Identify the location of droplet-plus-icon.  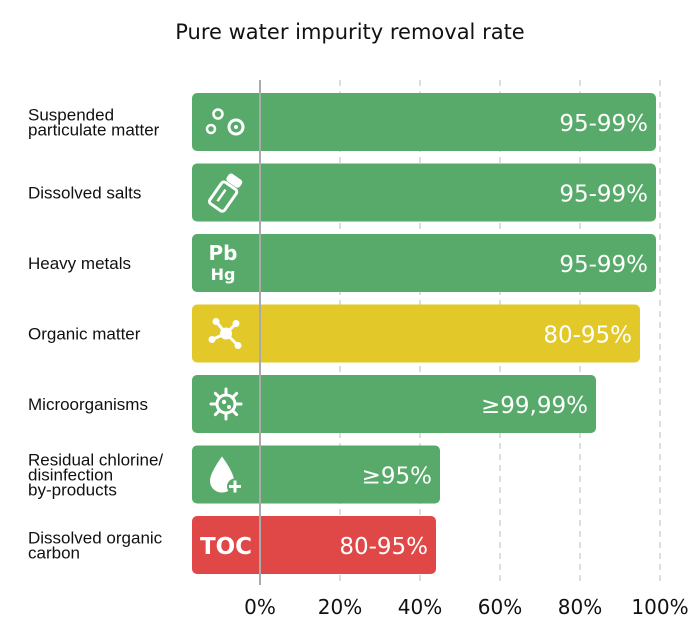
(226, 475).